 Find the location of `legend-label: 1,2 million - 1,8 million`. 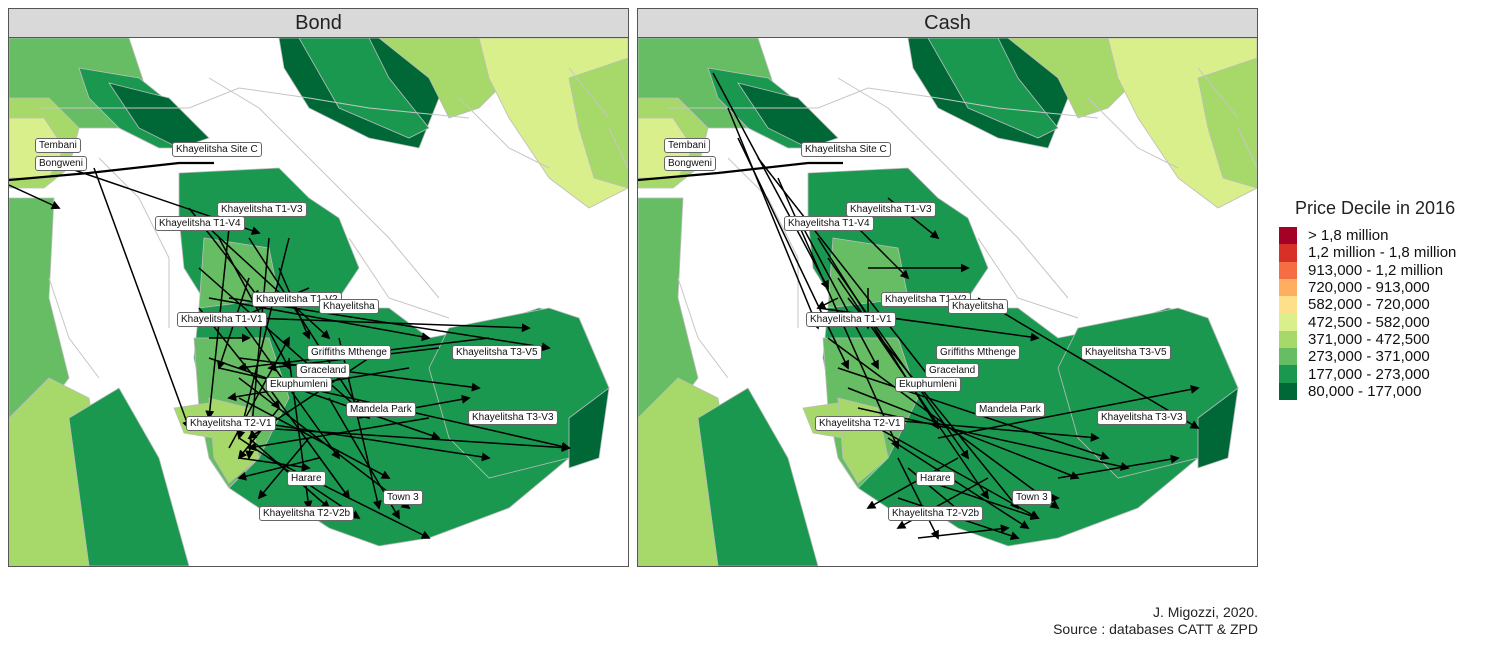

legend-label: 1,2 million - 1,8 million is located at coordinates (1382, 253).